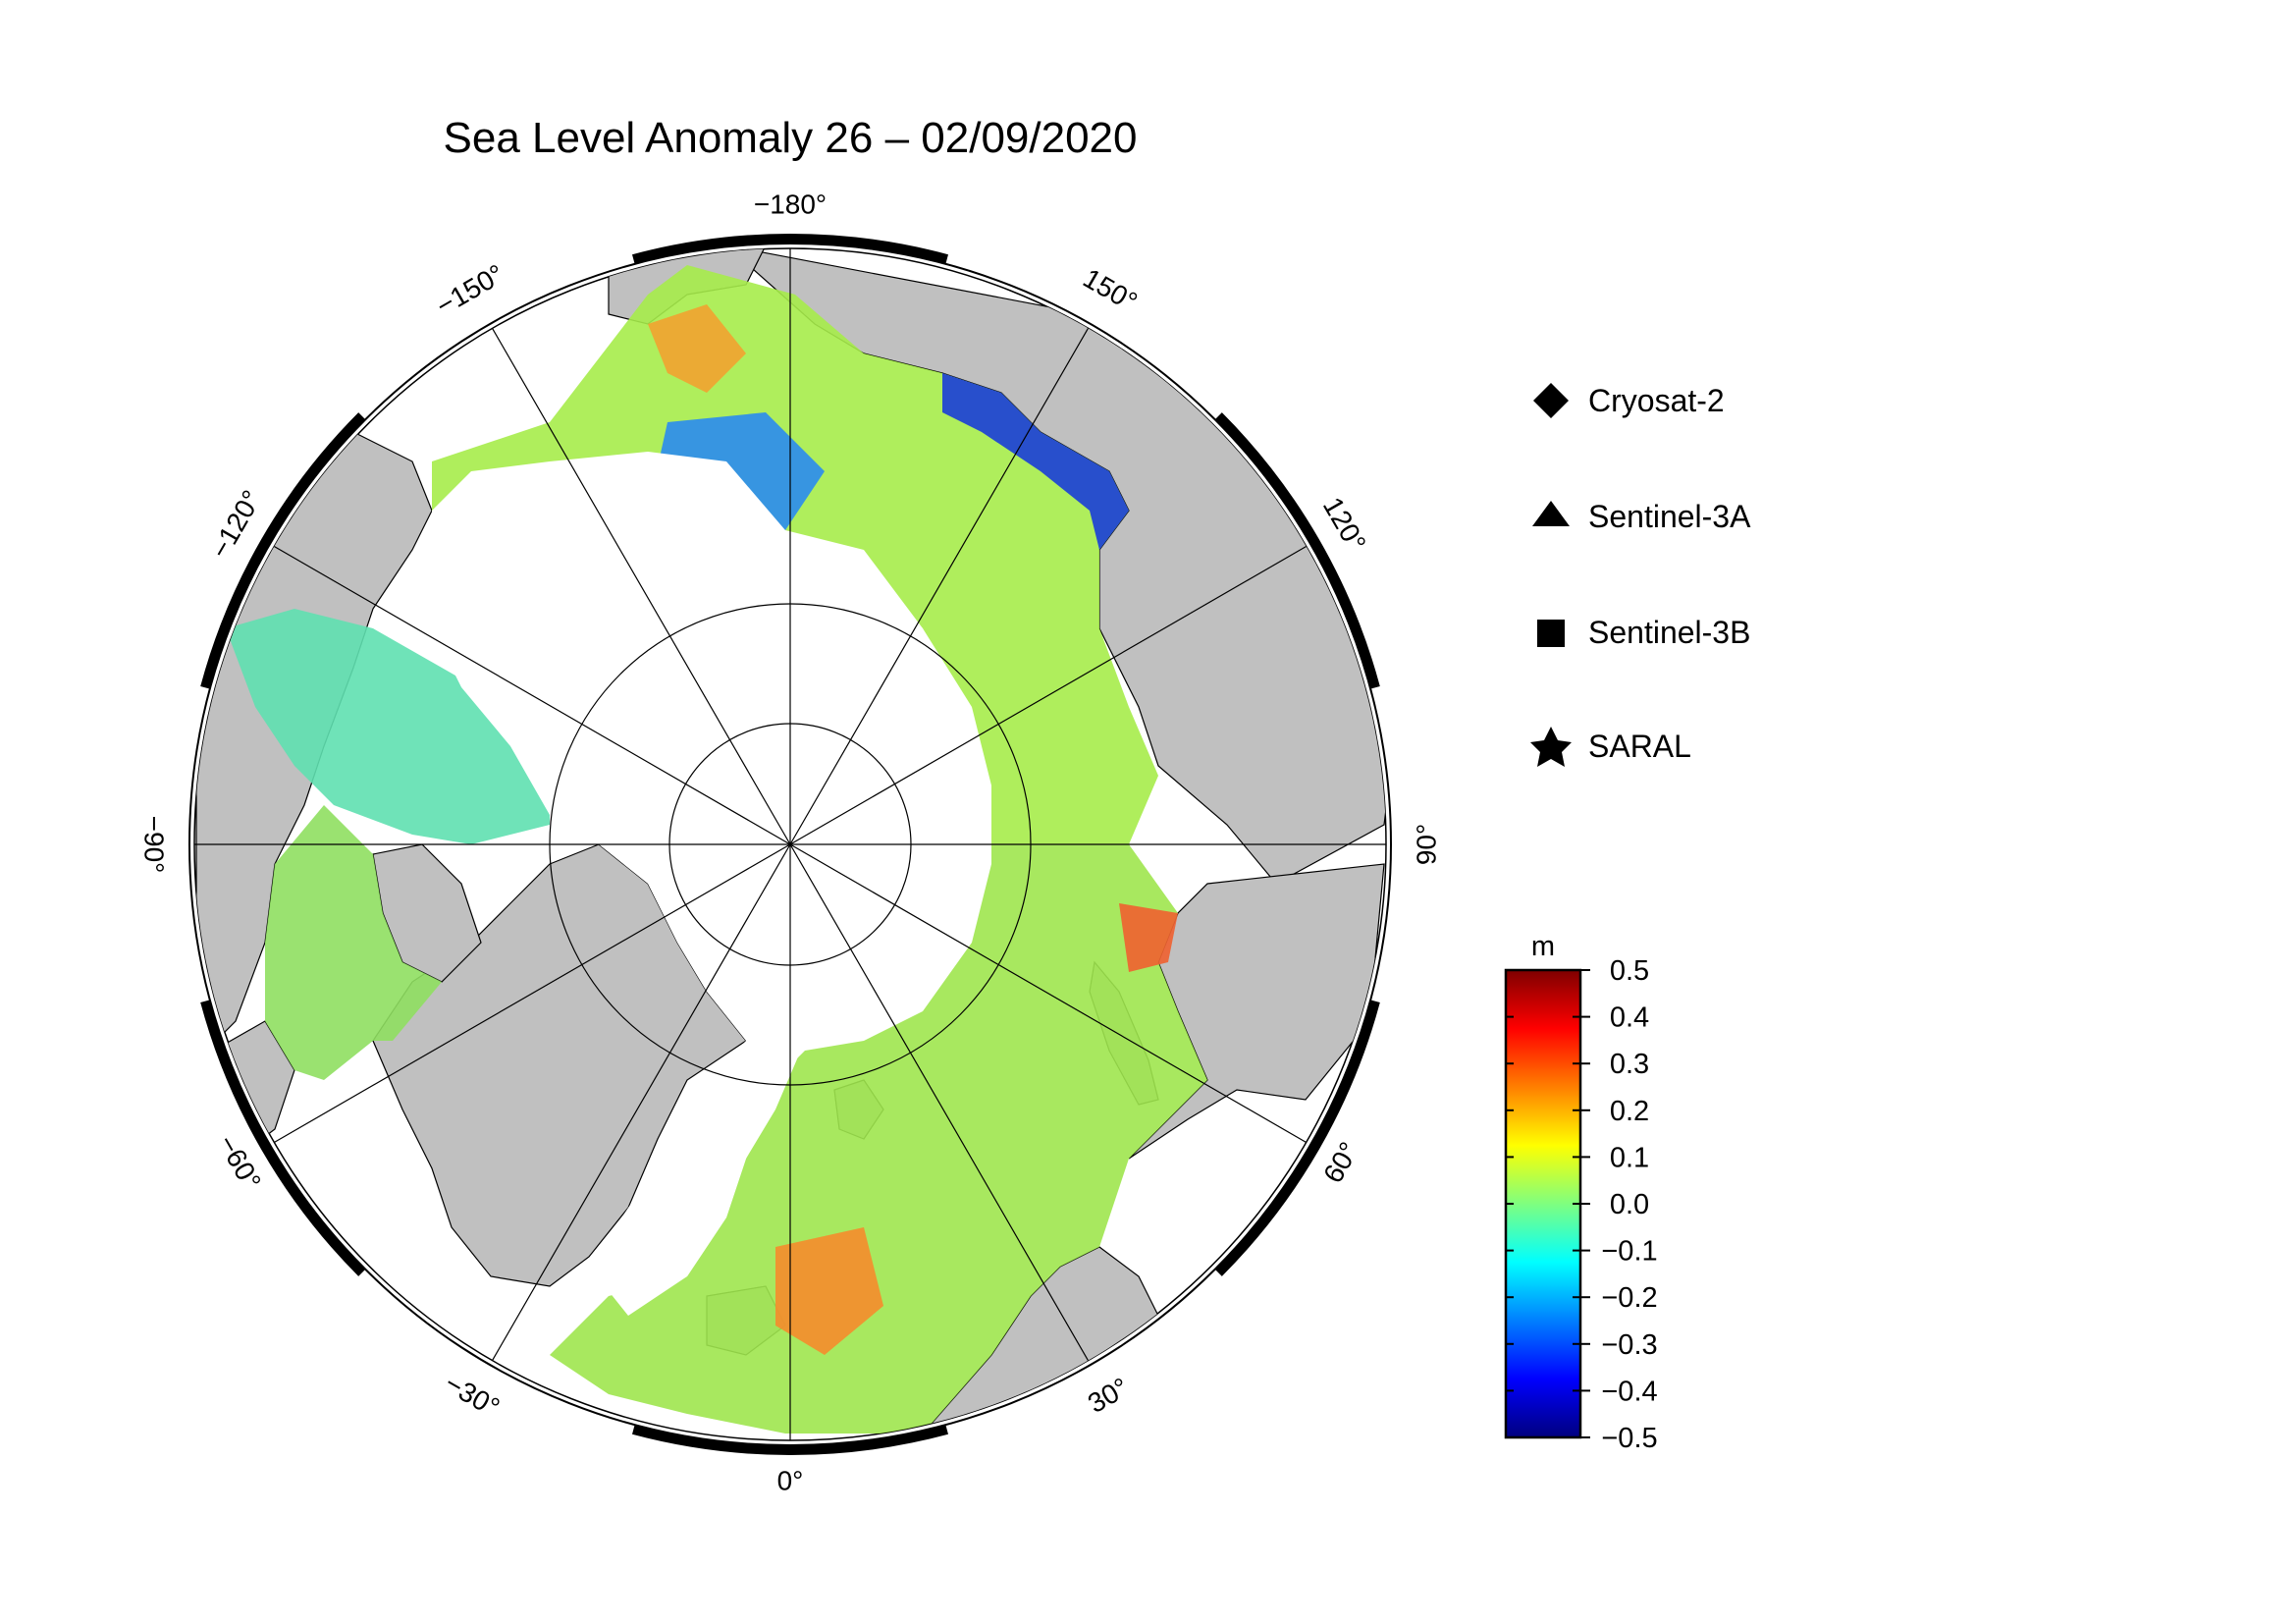 The height and width of the screenshot is (1623, 2296). Describe the element at coordinates (1669, 517) in the screenshot. I see `legend-label: Sentinel-3A` at that location.